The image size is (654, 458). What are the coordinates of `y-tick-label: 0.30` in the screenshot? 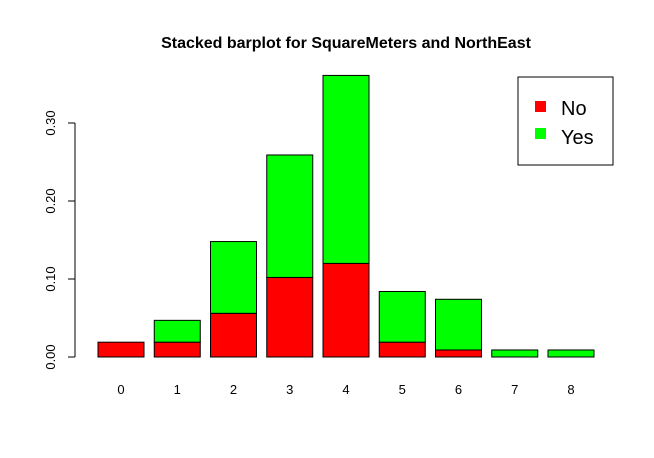 It's located at (50, 122).